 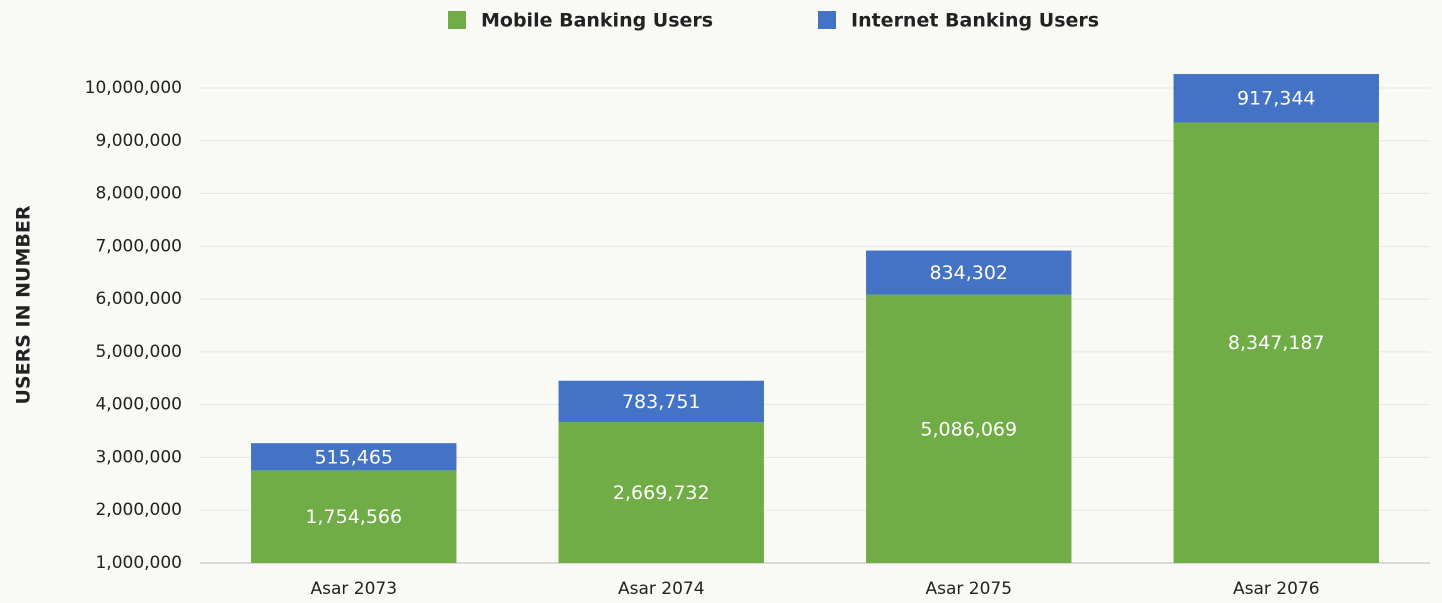 What do you see at coordinates (661, 589) in the screenshot?
I see `x-tick-label: Asar 2074` at bounding box center [661, 589].